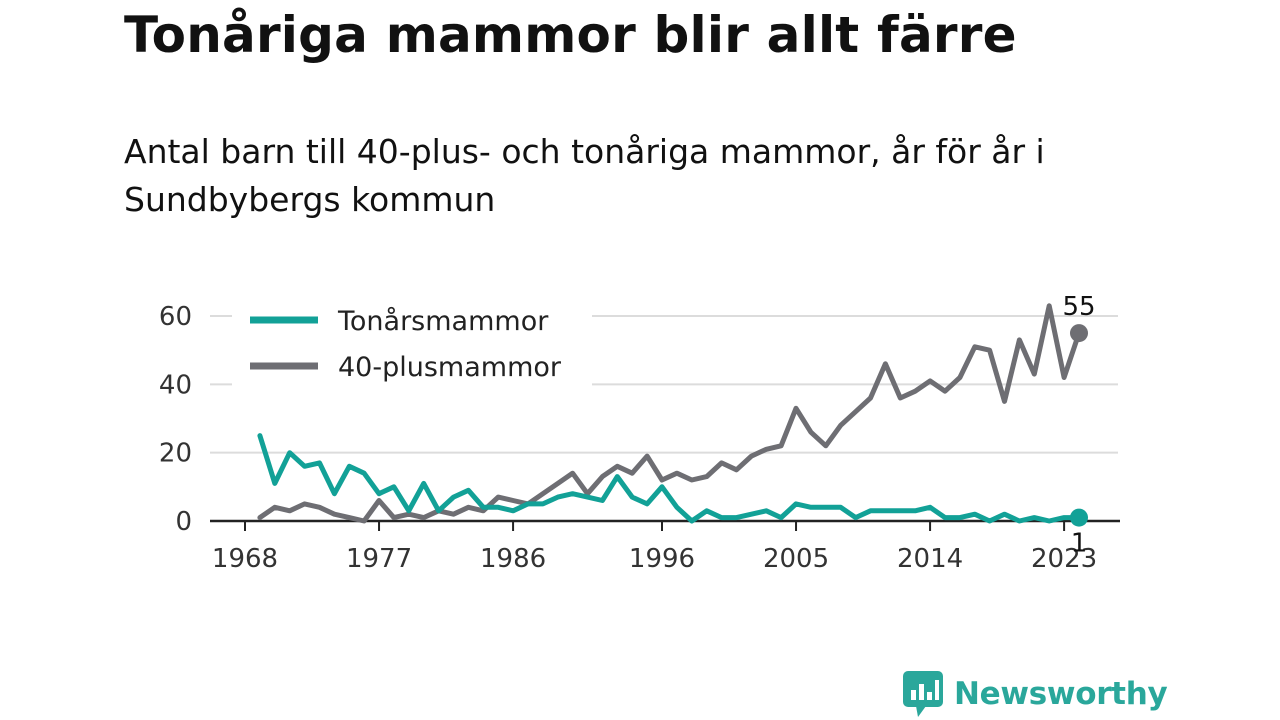 Image resolution: width=1280 pixels, height=720 pixels. I want to click on newsworthy-chart-bubble-icon, so click(923, 694).